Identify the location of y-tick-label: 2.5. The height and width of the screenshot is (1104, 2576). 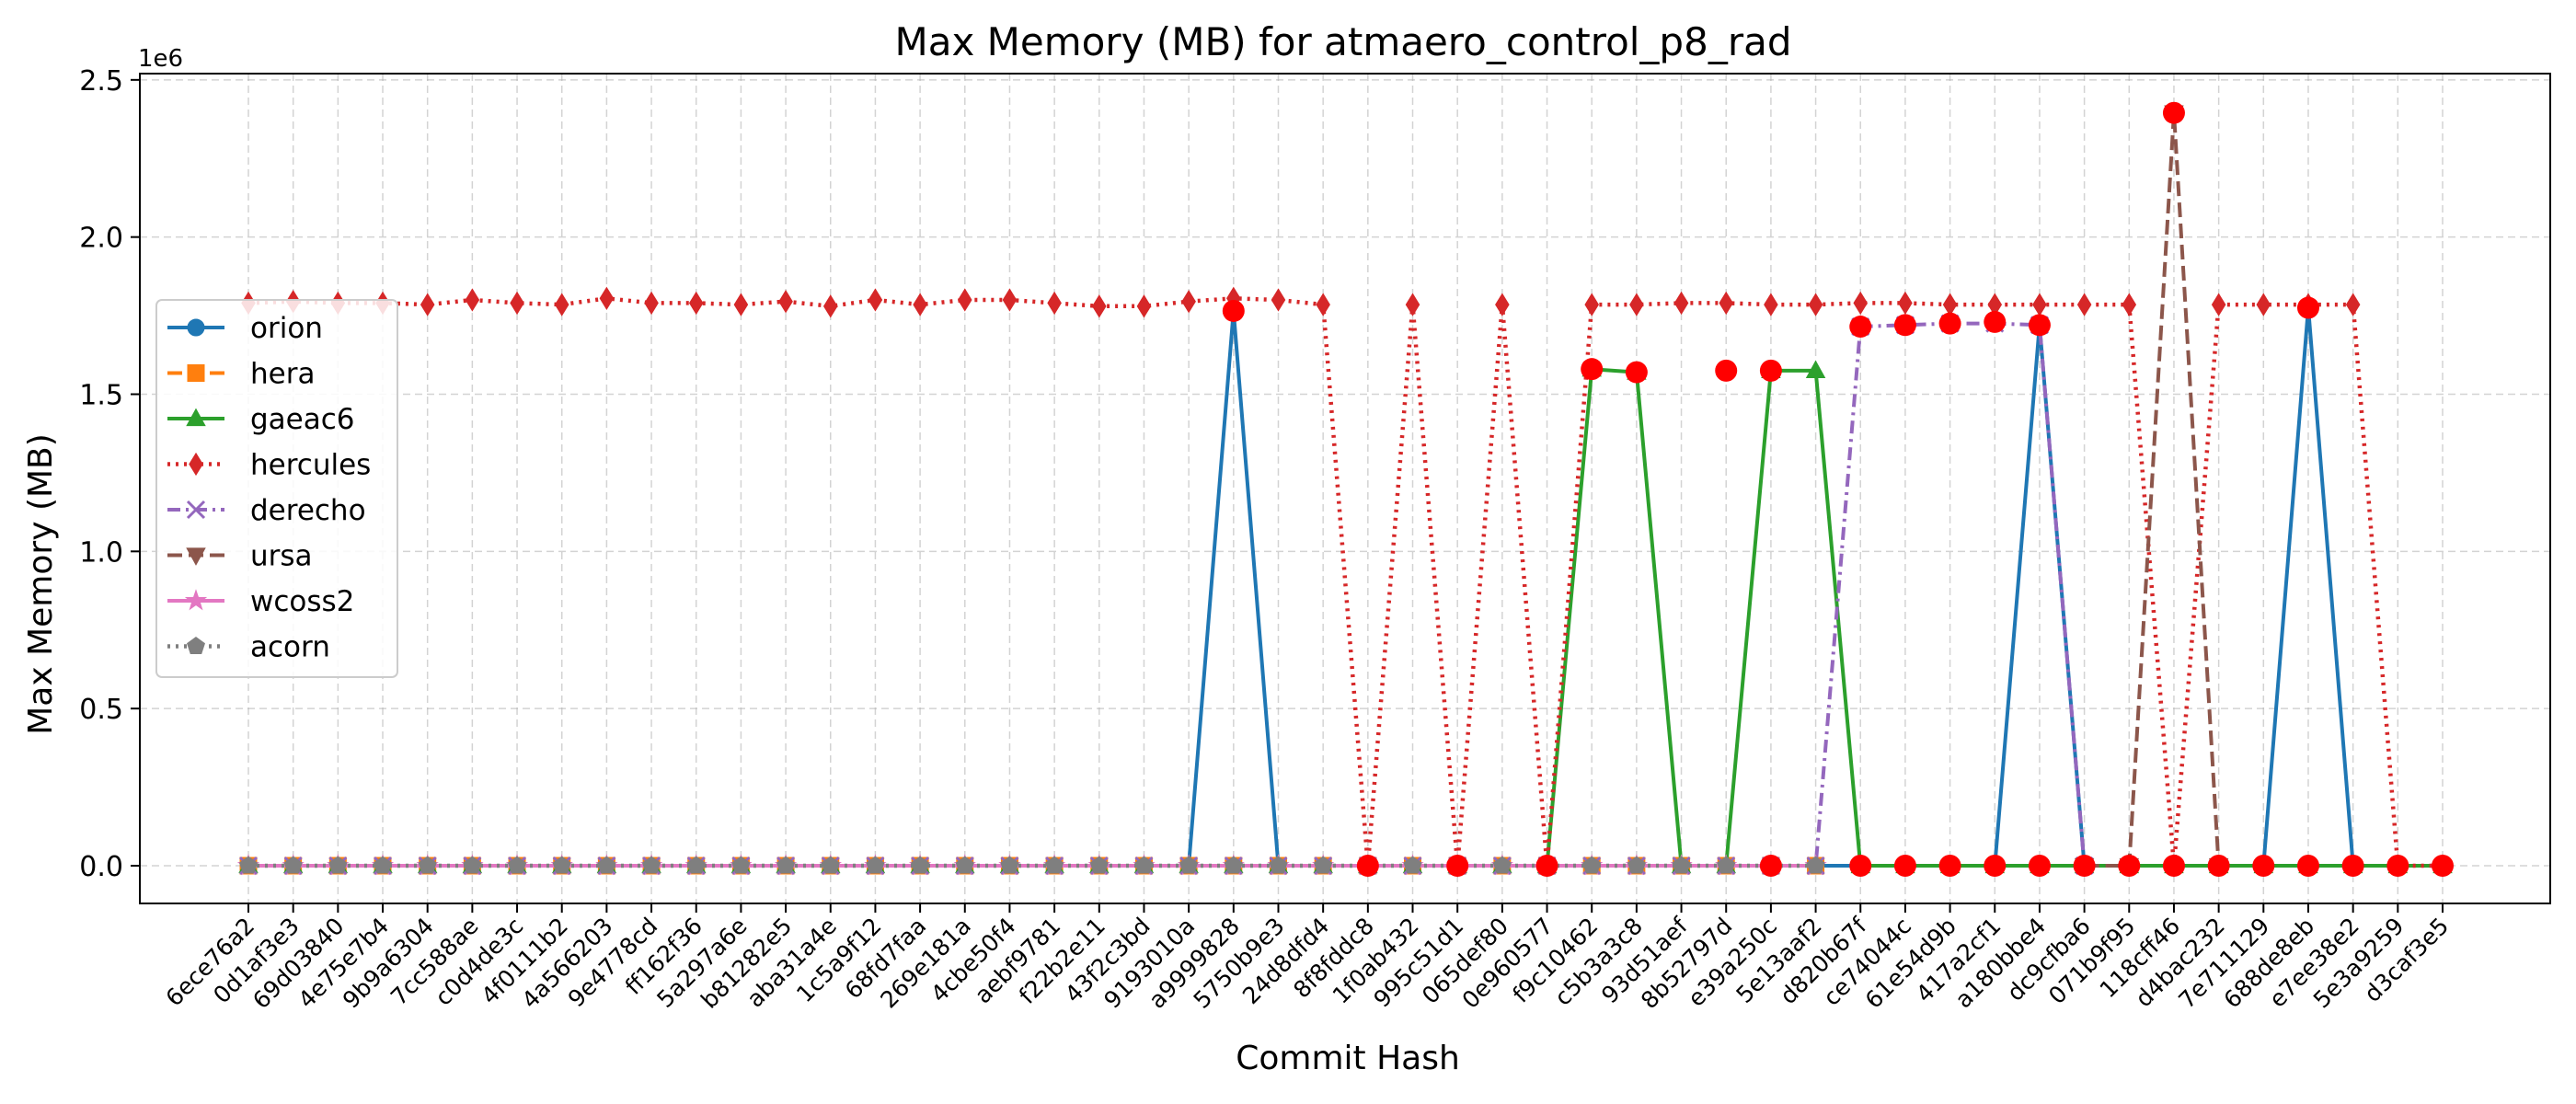
(101, 81).